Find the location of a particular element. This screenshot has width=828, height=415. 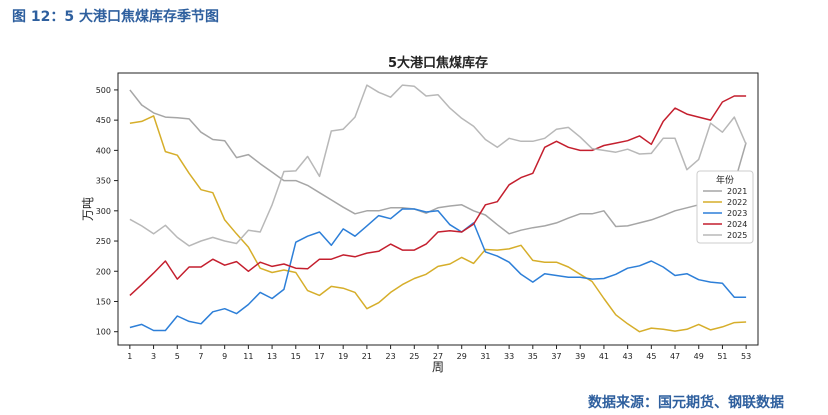

x-tick-label: 27 is located at coordinates (438, 356).